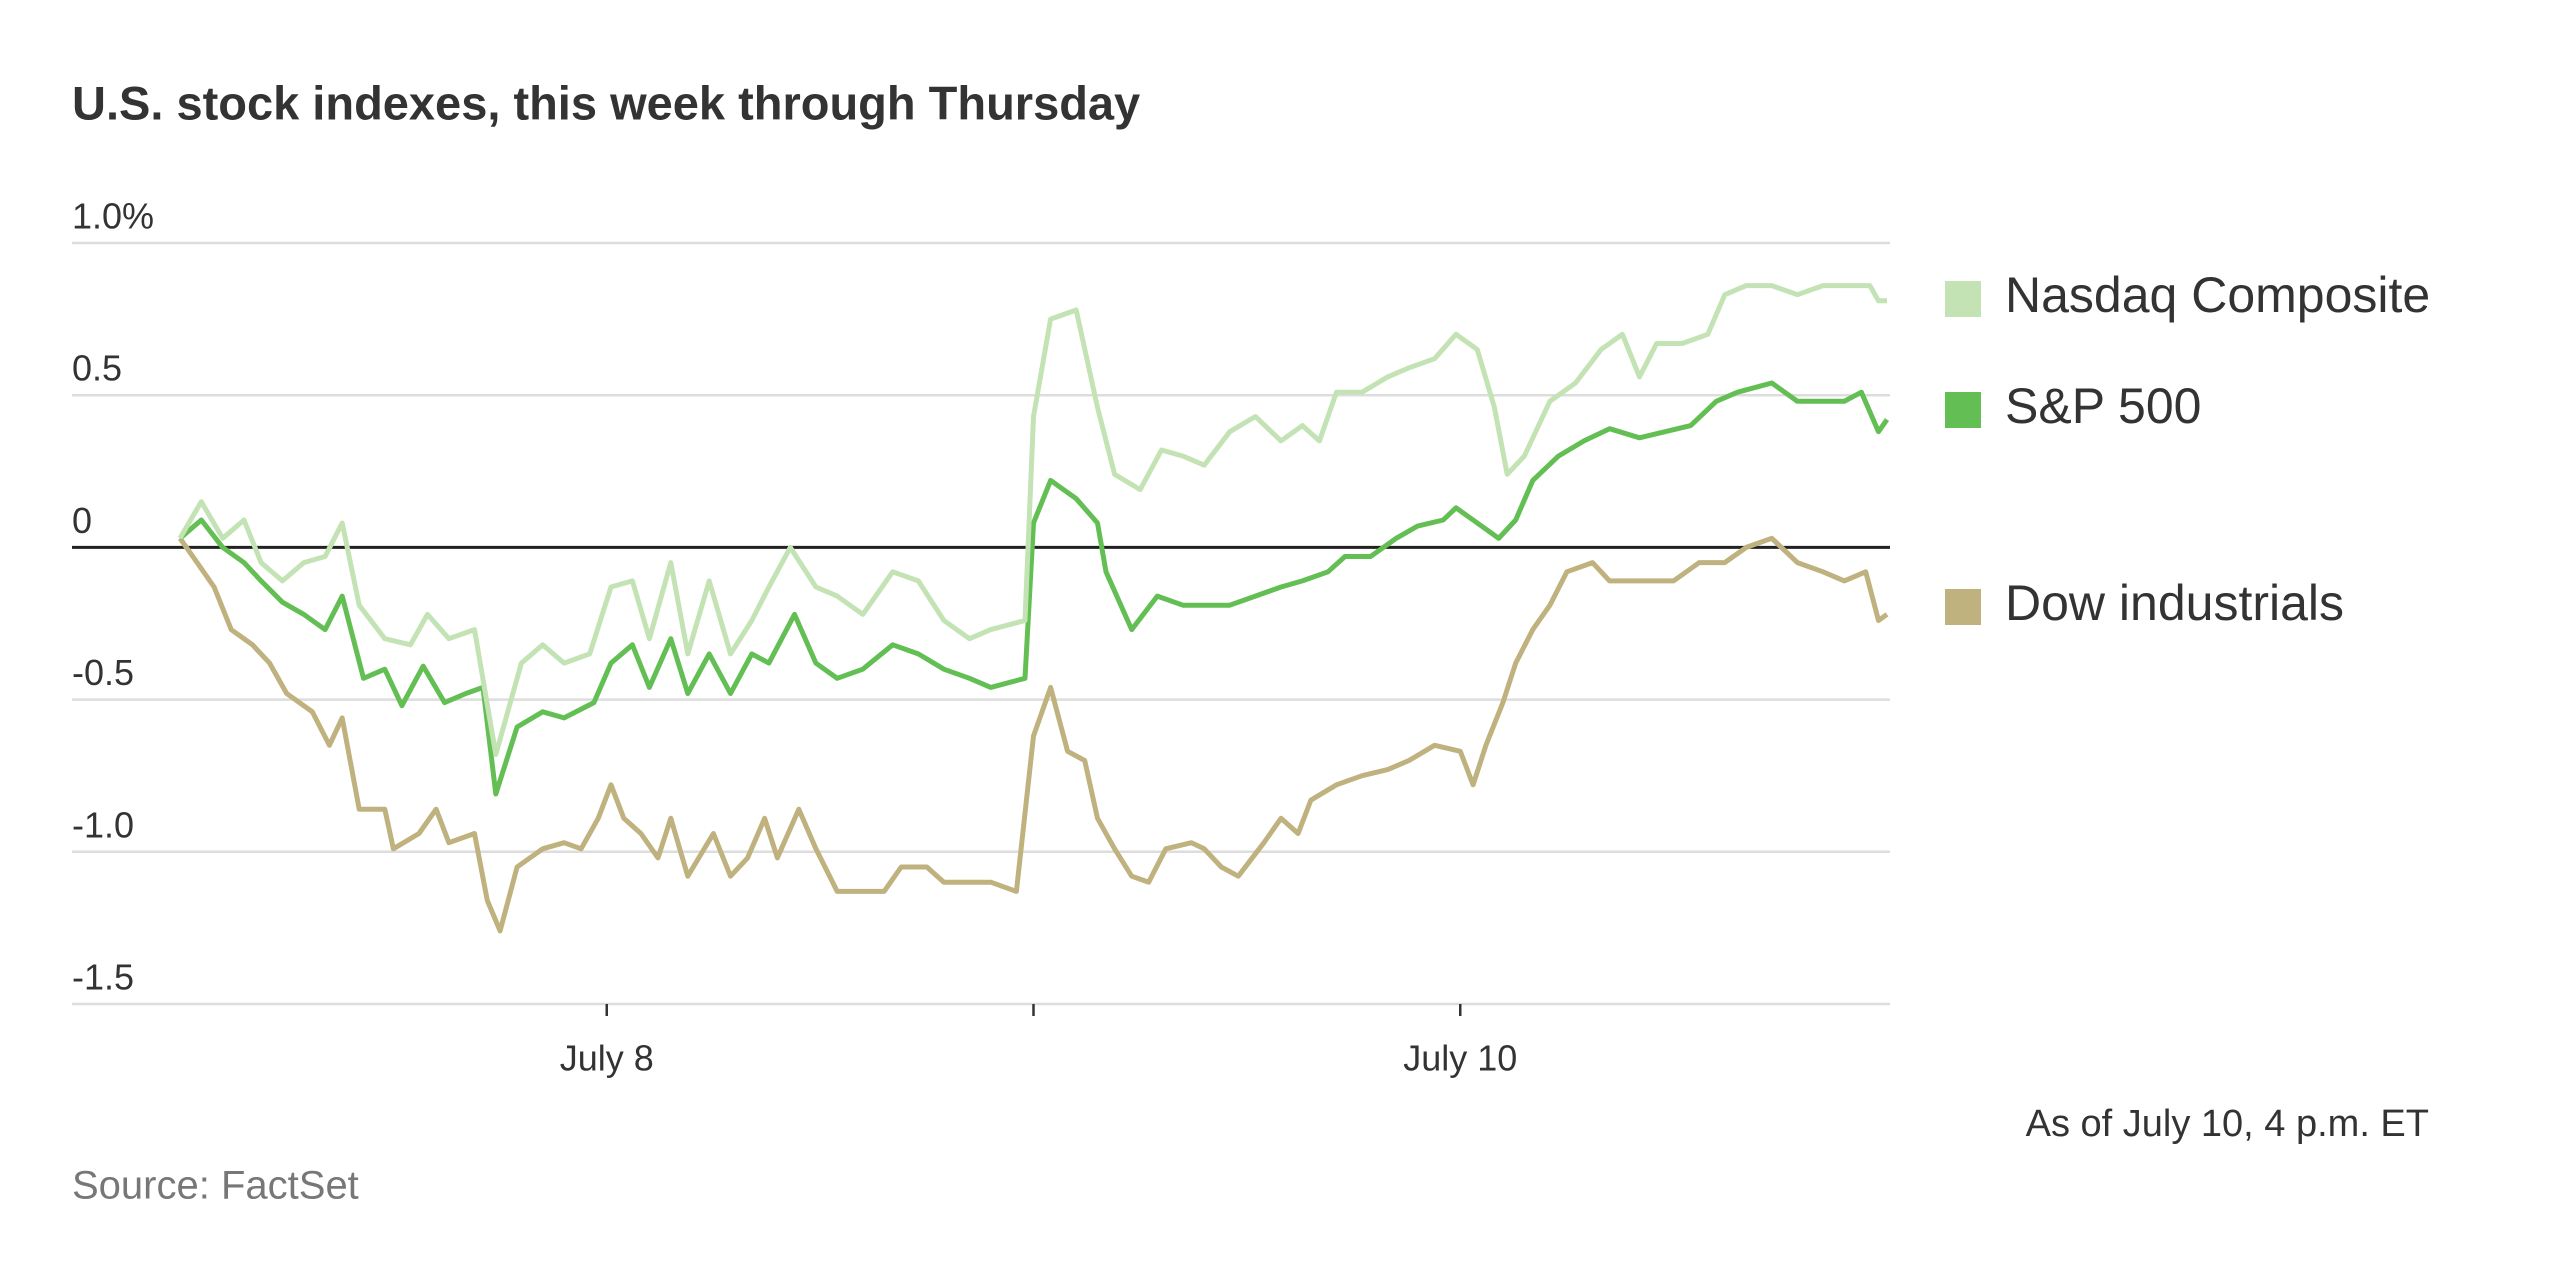 This screenshot has width=2560, height=1285. What do you see at coordinates (2227, 1124) in the screenshot?
I see `note: As of July 10, 4 p.m. ET` at bounding box center [2227, 1124].